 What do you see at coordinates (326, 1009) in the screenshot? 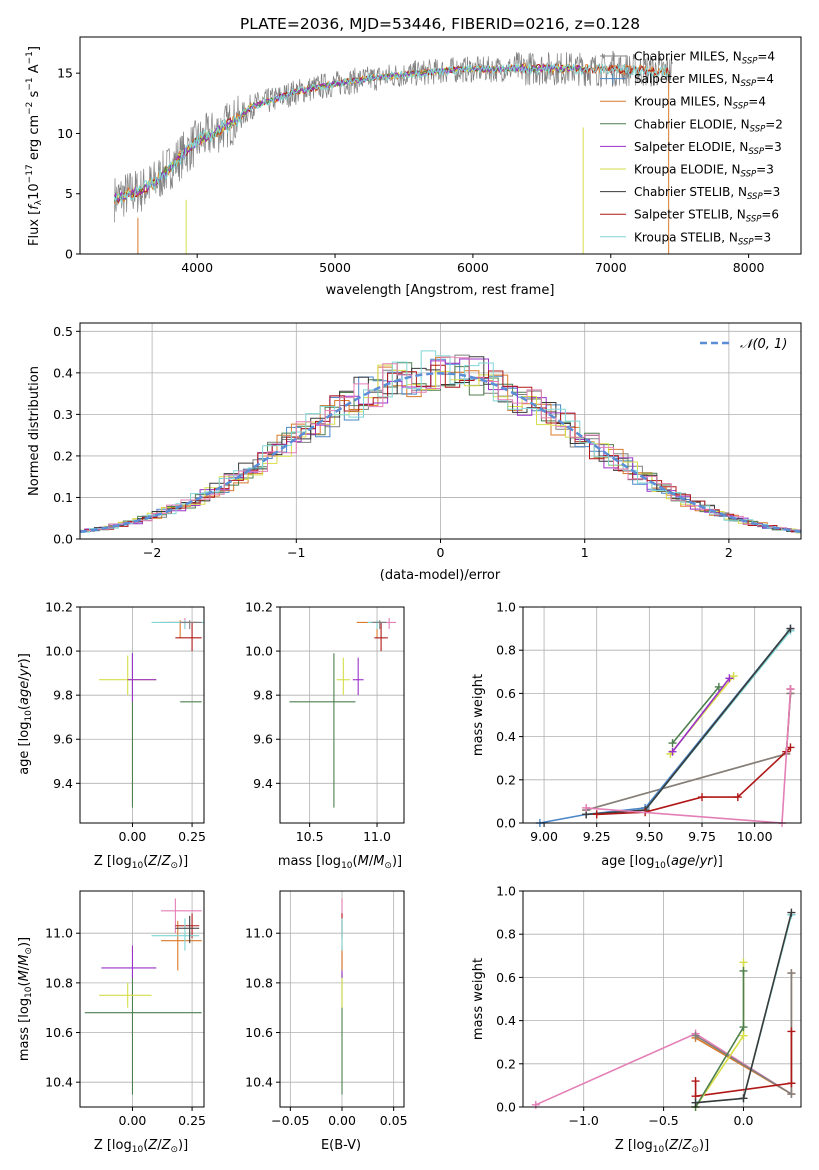
I see `mass-vs-ebv-panel: −0.05 0.00 0.05 10.4 10.6 10.8 11.0` at bounding box center [326, 1009].